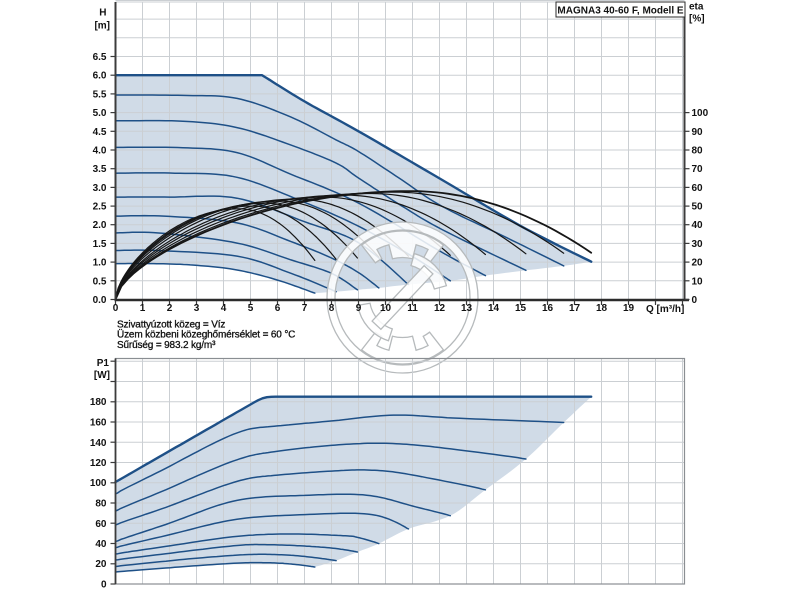 This screenshot has width=800, height=605. I want to click on svg-text: 12, so click(440, 308).